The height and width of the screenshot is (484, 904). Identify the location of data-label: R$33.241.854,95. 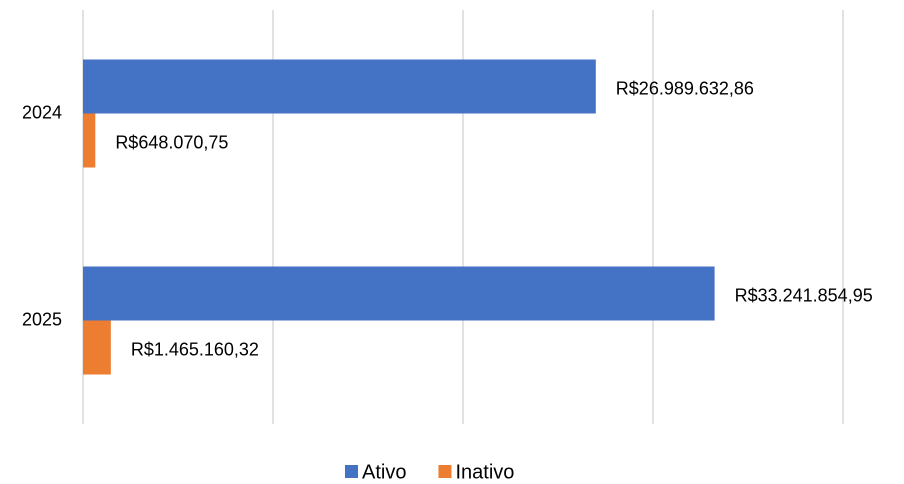
(804, 295).